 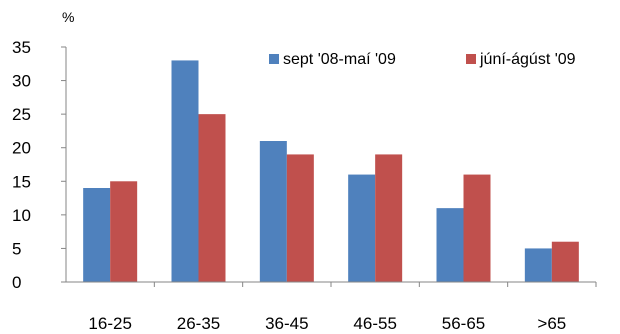 What do you see at coordinates (565, 262) in the screenshot?
I see `bar-series2->65` at bounding box center [565, 262].